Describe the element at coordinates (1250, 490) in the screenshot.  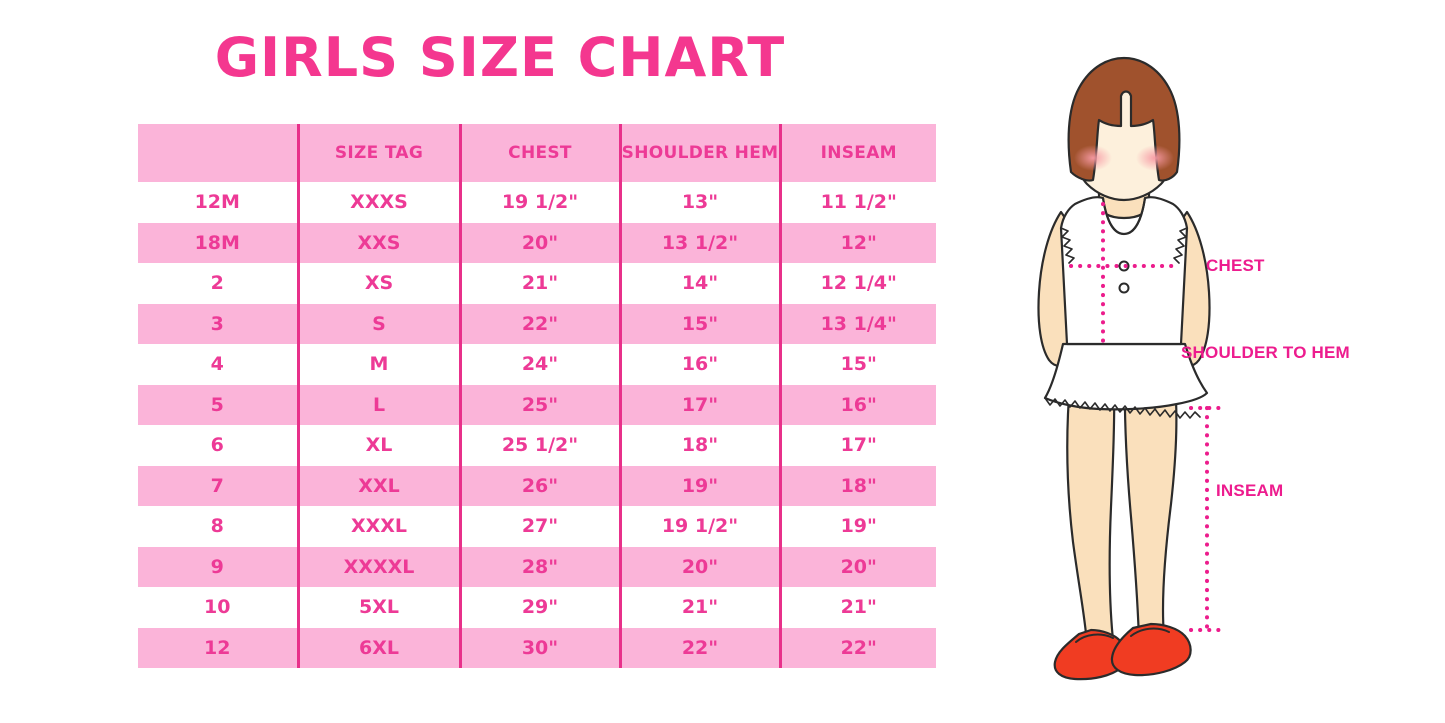
I see `callout-label-inseam: INSEAM` at that location.